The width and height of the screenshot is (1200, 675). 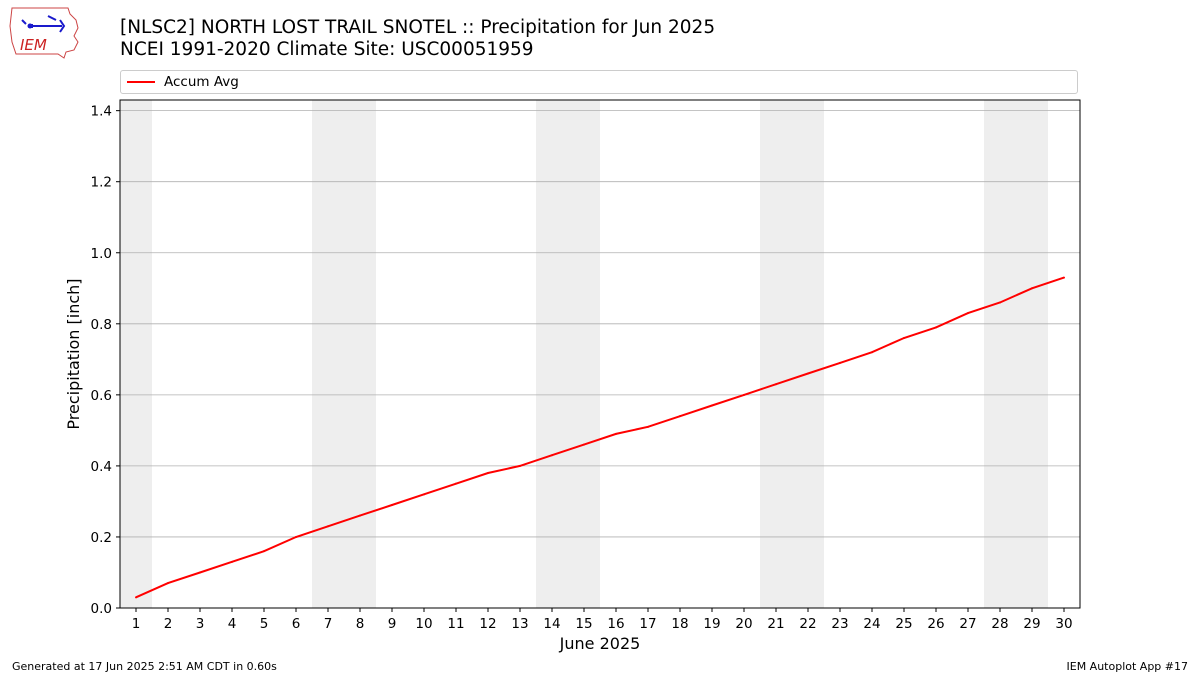 I want to click on x-tick-label-22: 23, so click(x=839, y=624).